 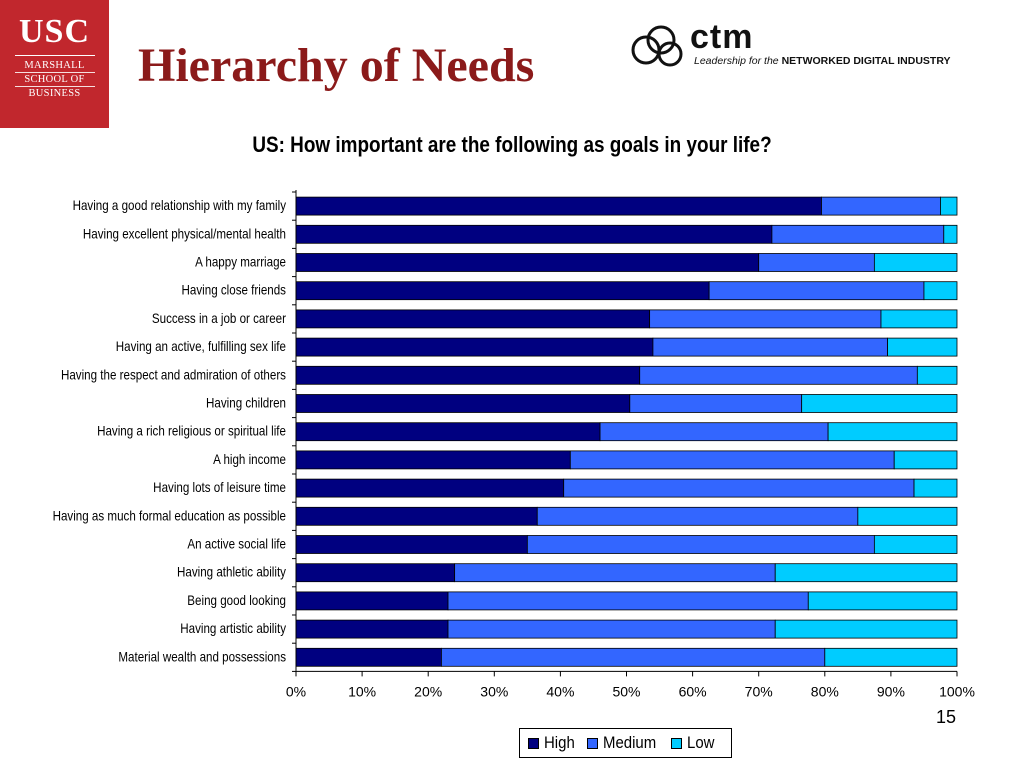 I want to click on x-tick-label: 90%, so click(x=891, y=691).